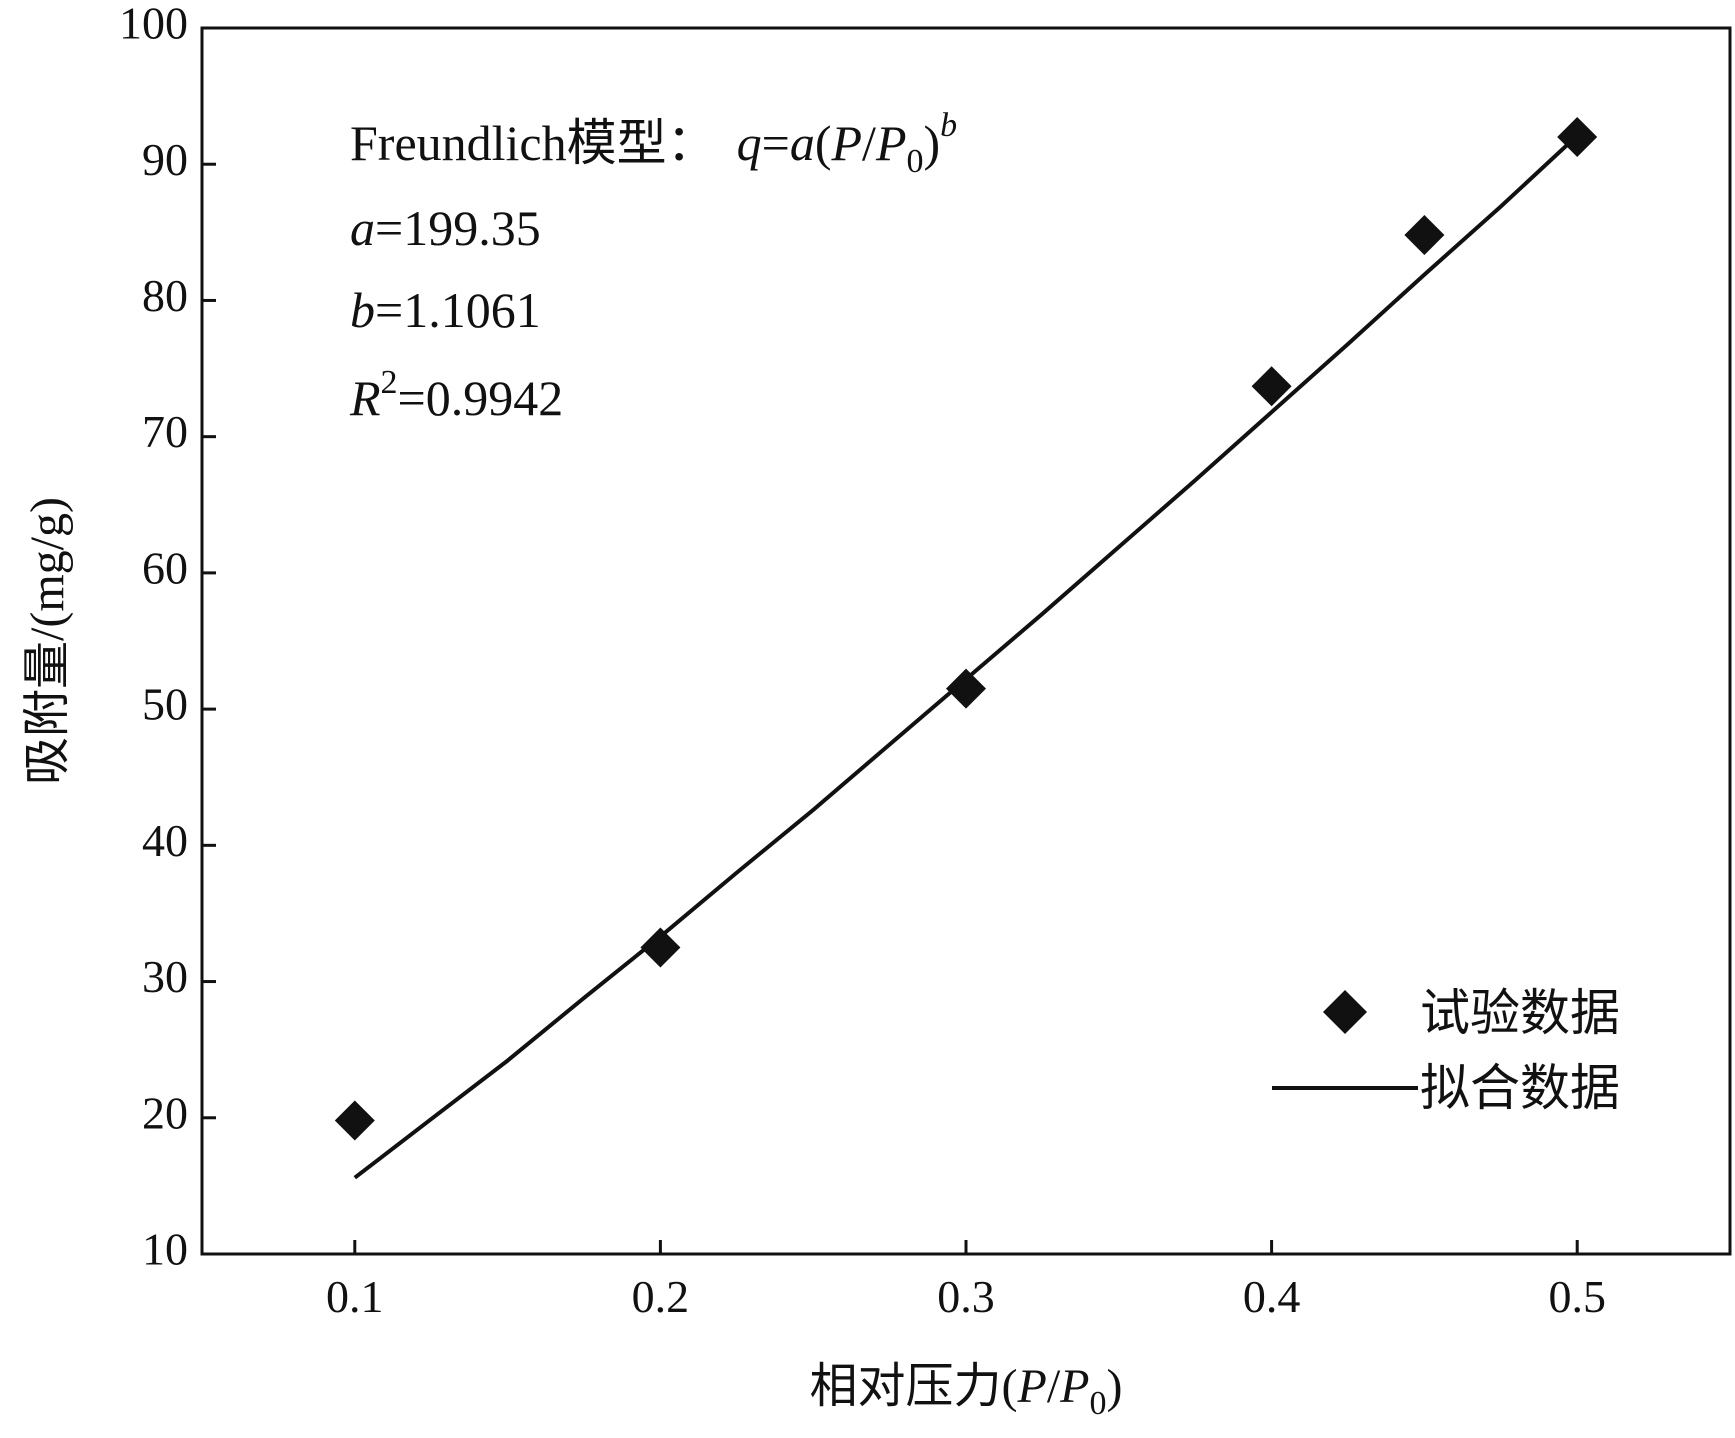 This screenshot has height=1438, width=1735. What do you see at coordinates (153, 24) in the screenshot?
I see `y-tick-label: 100` at bounding box center [153, 24].